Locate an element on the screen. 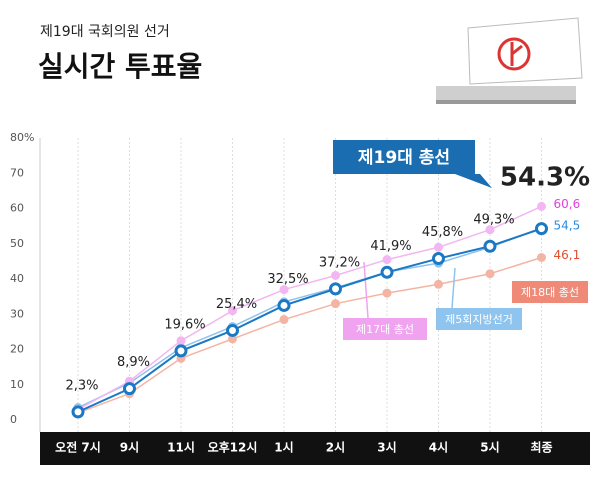 The height and width of the screenshot is (480, 600). x-tick-label: 3시 is located at coordinates (386, 448).